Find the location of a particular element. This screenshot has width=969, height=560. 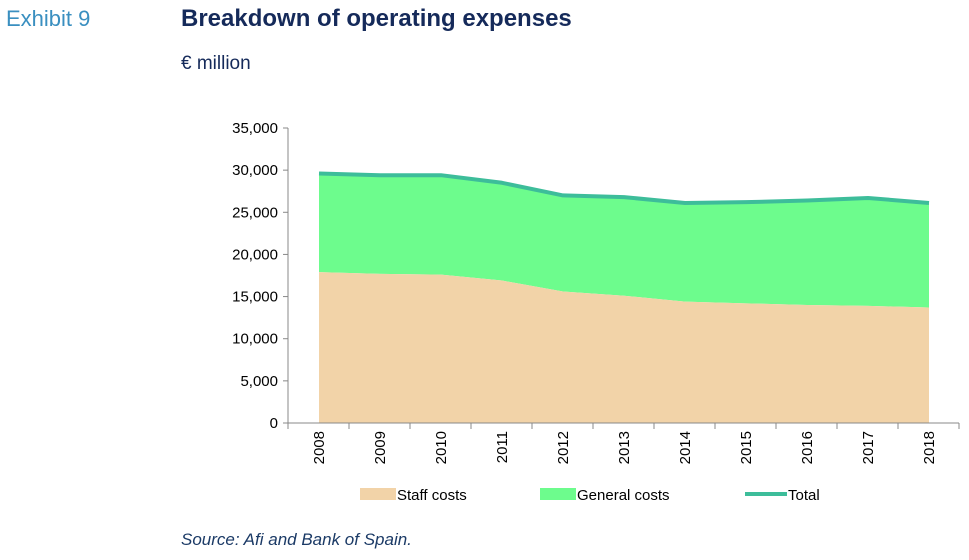

x-tick-label: 2018 is located at coordinates (929, 447).